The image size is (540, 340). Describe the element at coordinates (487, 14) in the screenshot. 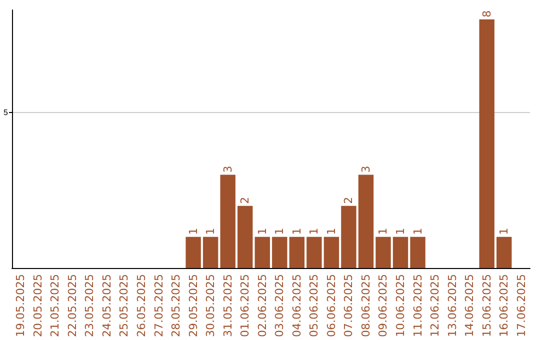

I see `data-label: 8` at that location.